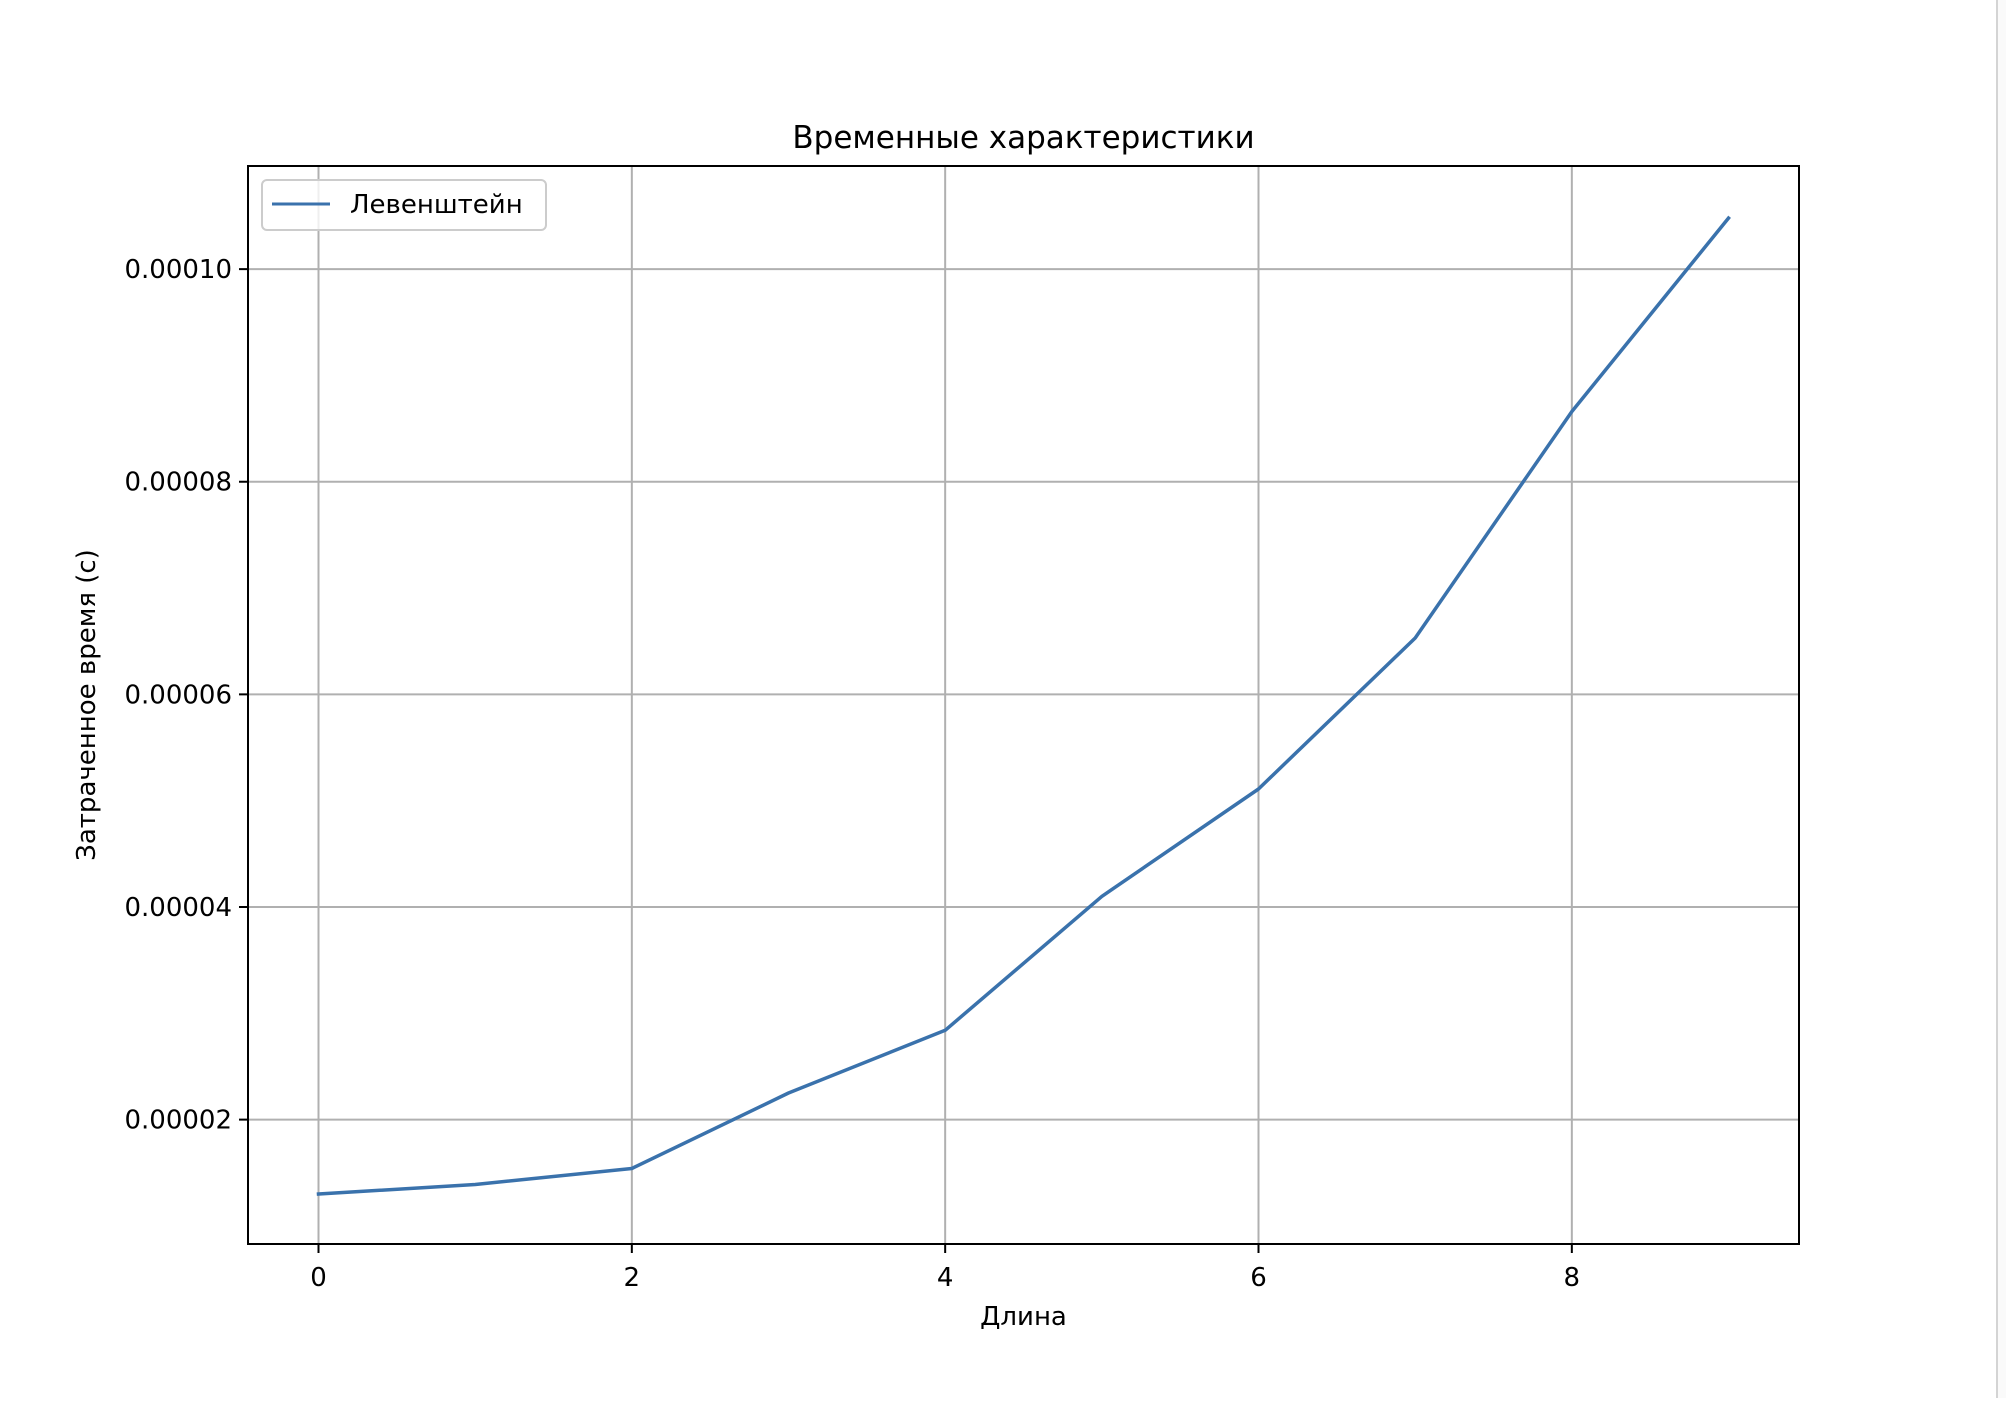  What do you see at coordinates (2001, 699) in the screenshot?
I see `window-edge` at bounding box center [2001, 699].